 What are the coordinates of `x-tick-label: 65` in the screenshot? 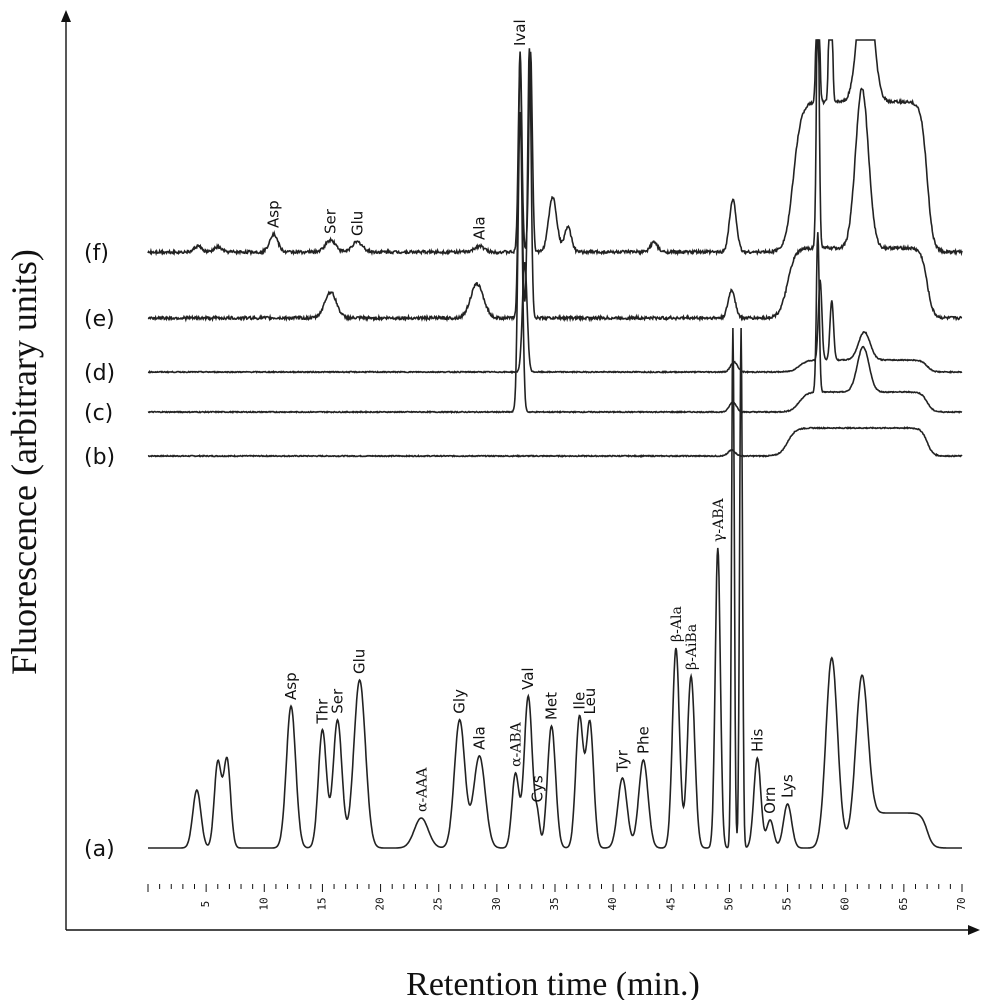 It's located at (903, 903).